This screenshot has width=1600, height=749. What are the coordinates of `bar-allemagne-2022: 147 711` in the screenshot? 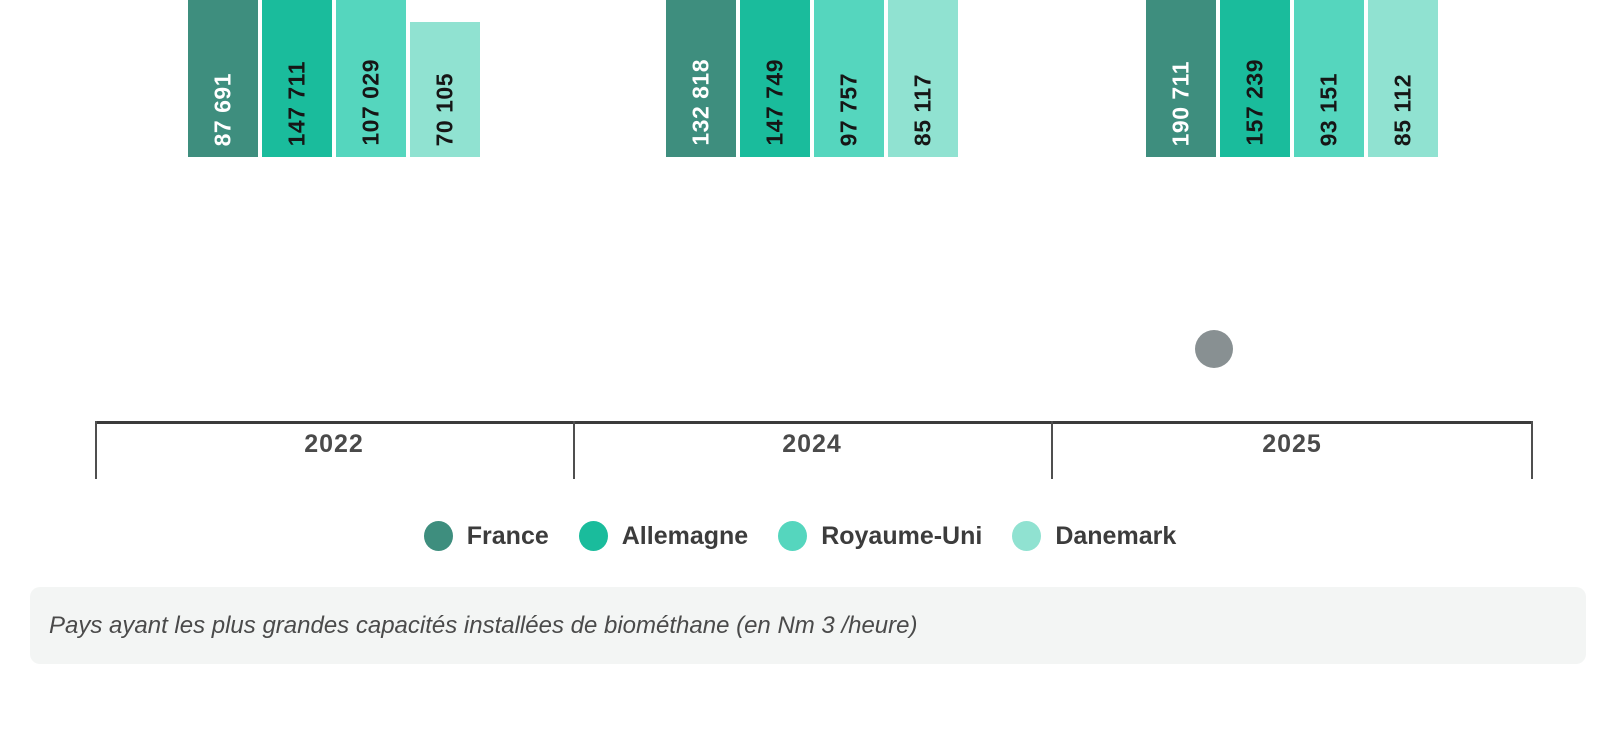 It's located at (297, 78).